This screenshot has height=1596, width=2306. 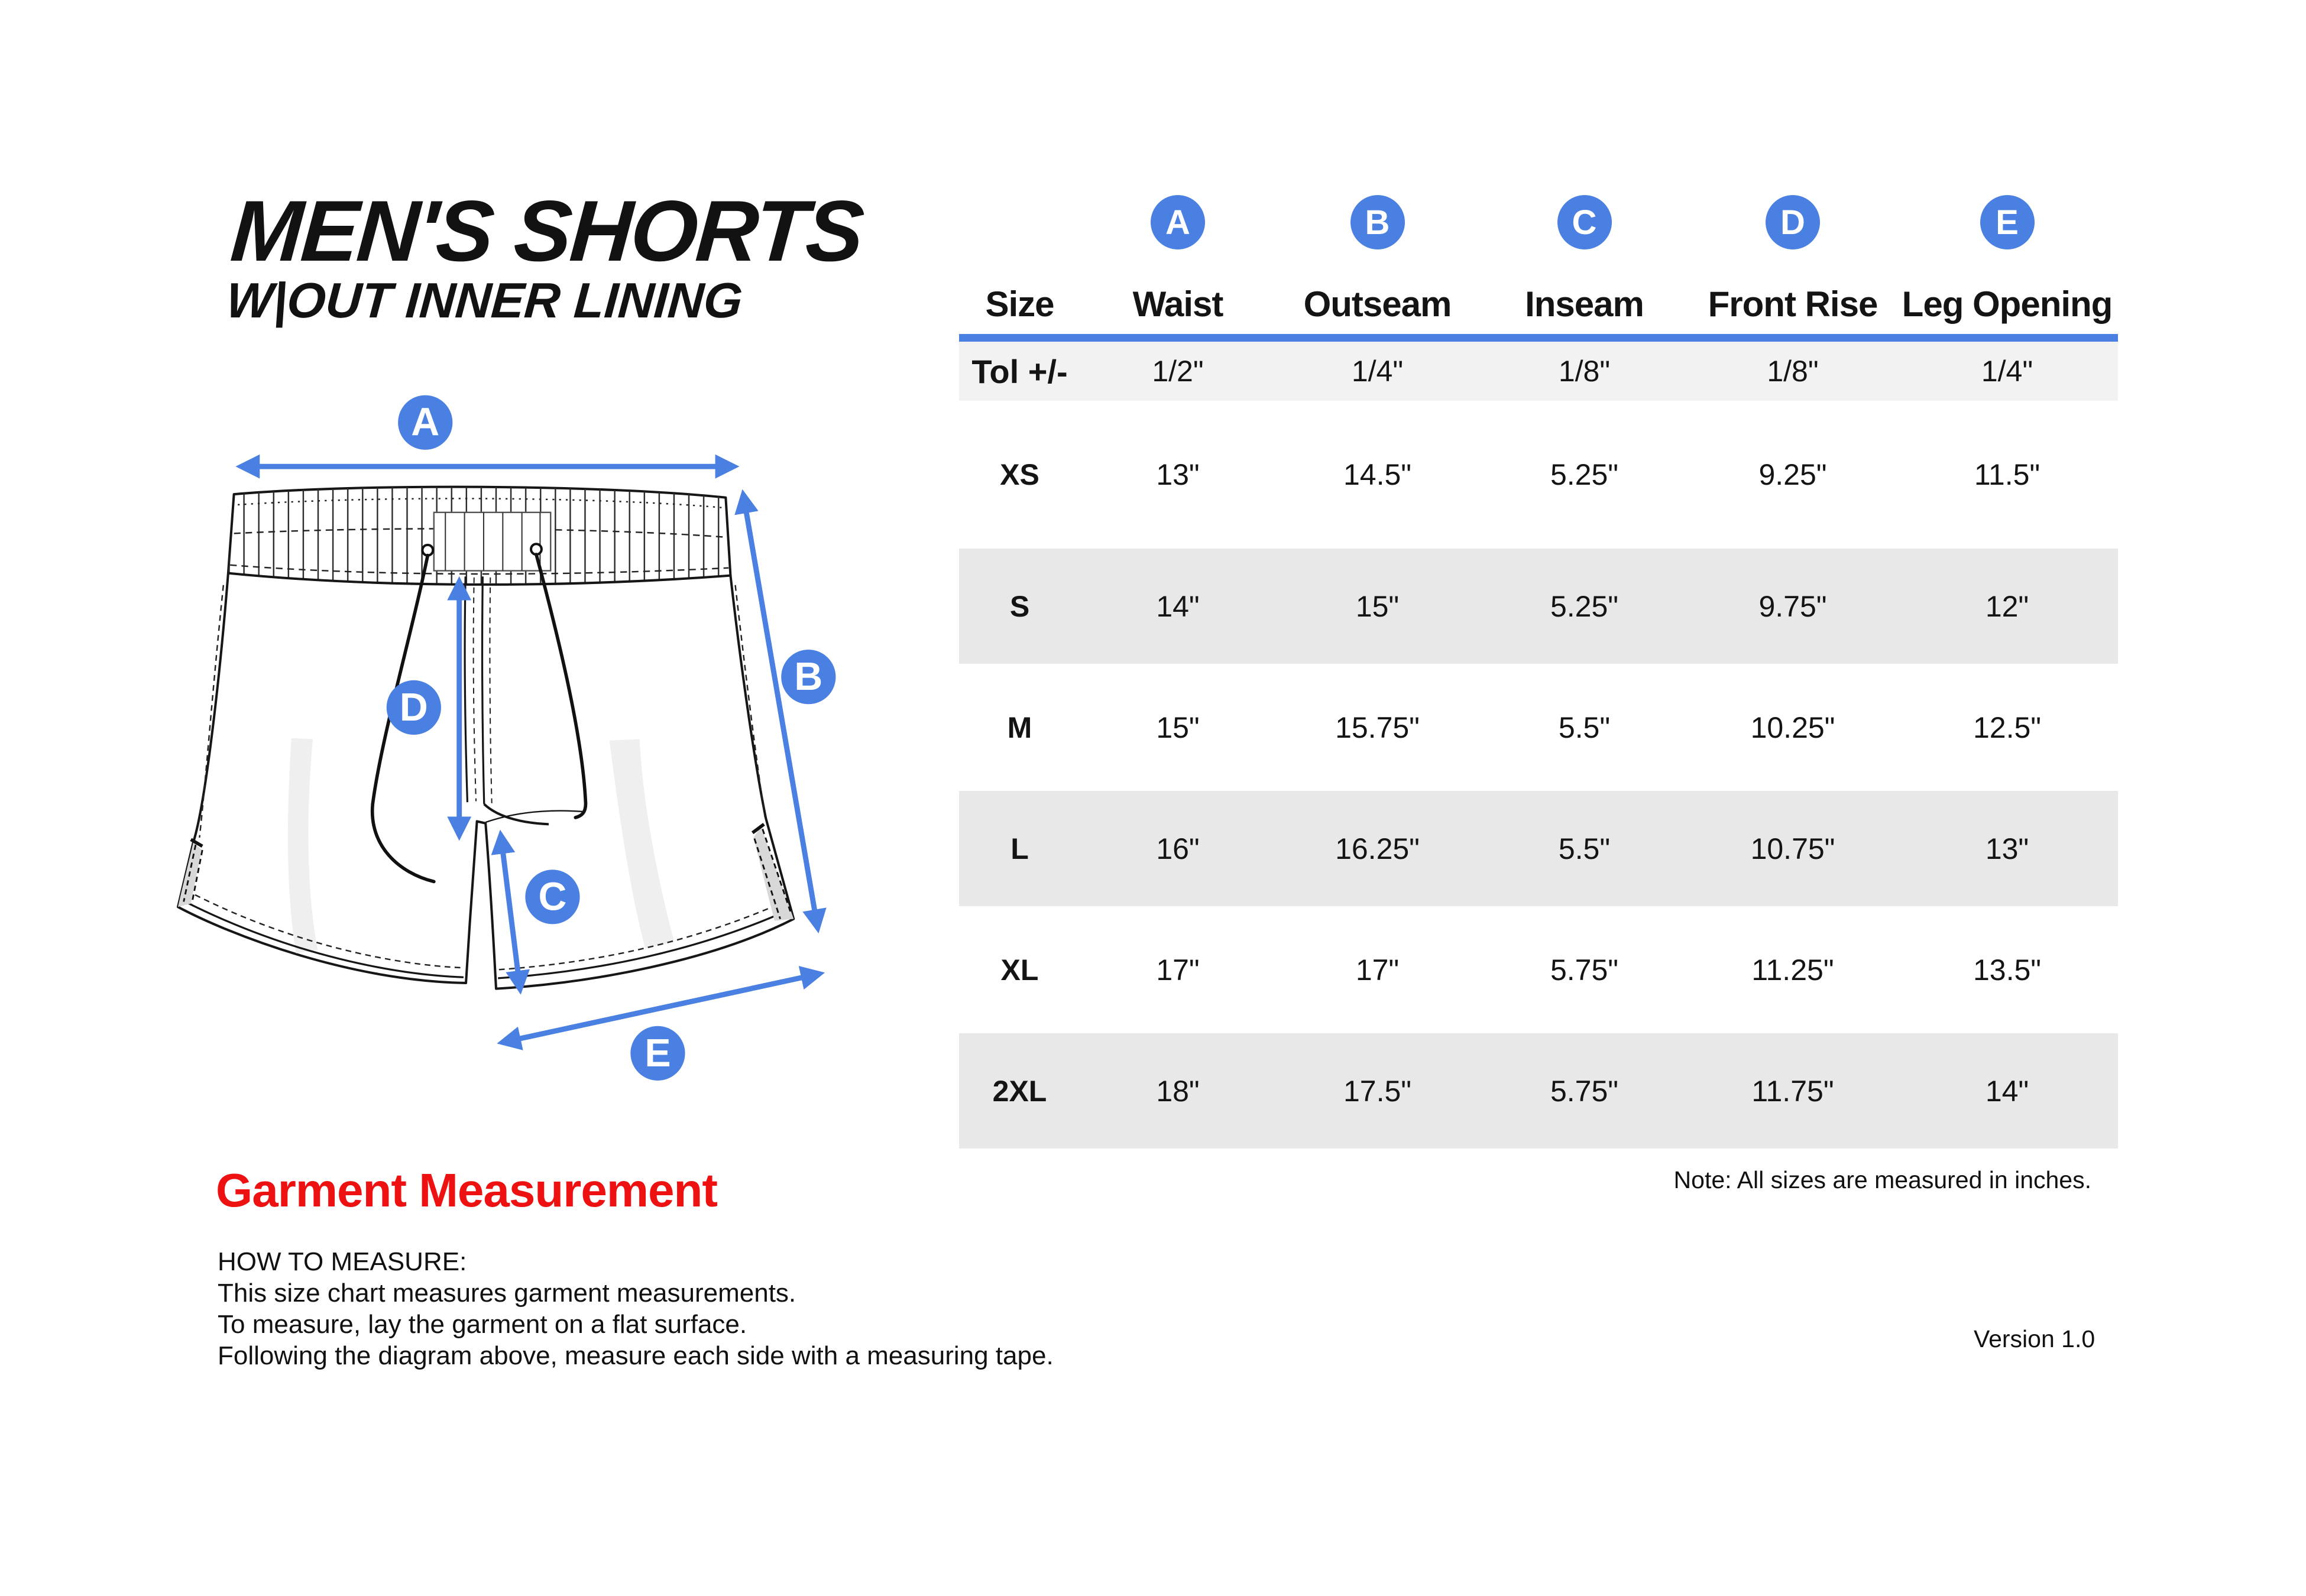 What do you see at coordinates (1178, 222) in the screenshot?
I see `column-letter-a: A` at bounding box center [1178, 222].